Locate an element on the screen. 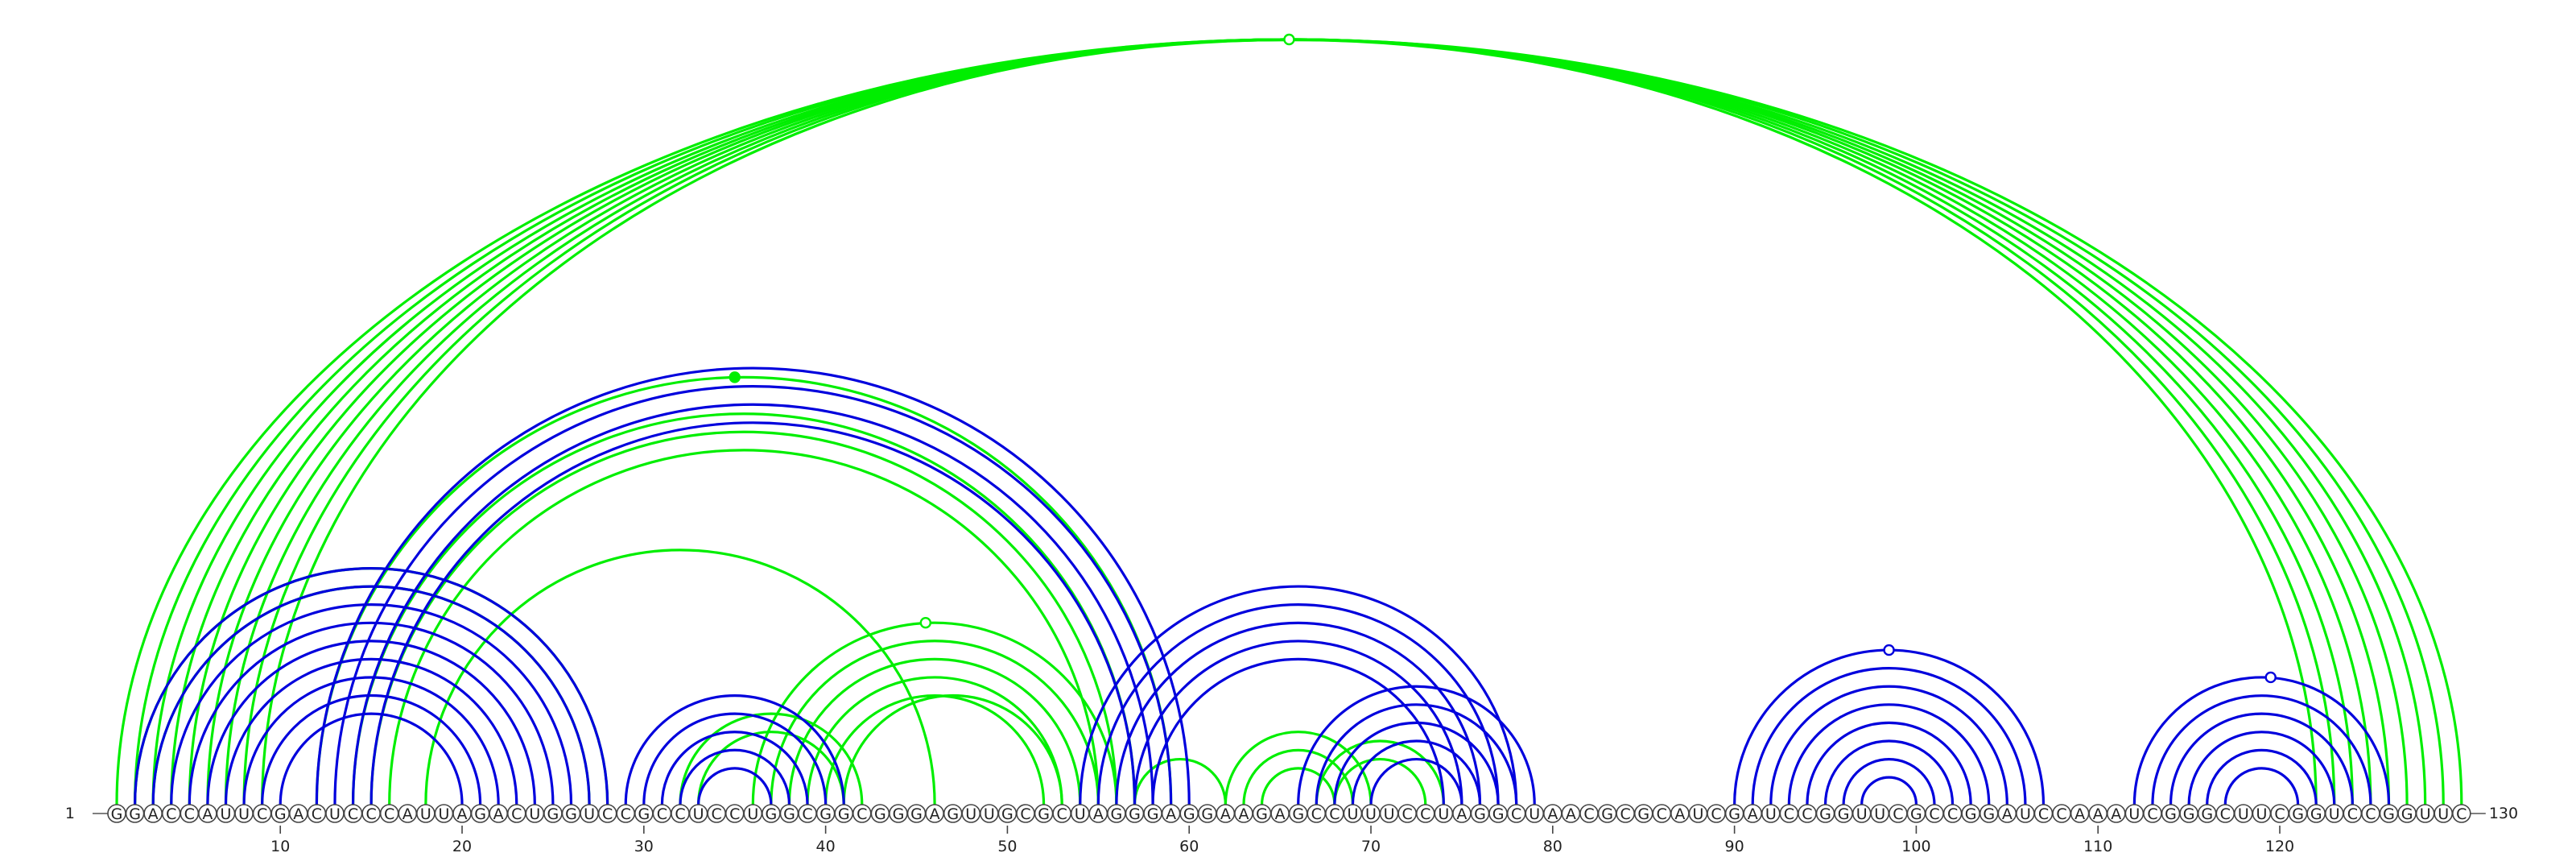 Image resolution: width=2576 pixels, height=857 pixels. position-ticks: 10 20 30 40 50 60 70 80 90 100 110 120 is located at coordinates (1282, 840).